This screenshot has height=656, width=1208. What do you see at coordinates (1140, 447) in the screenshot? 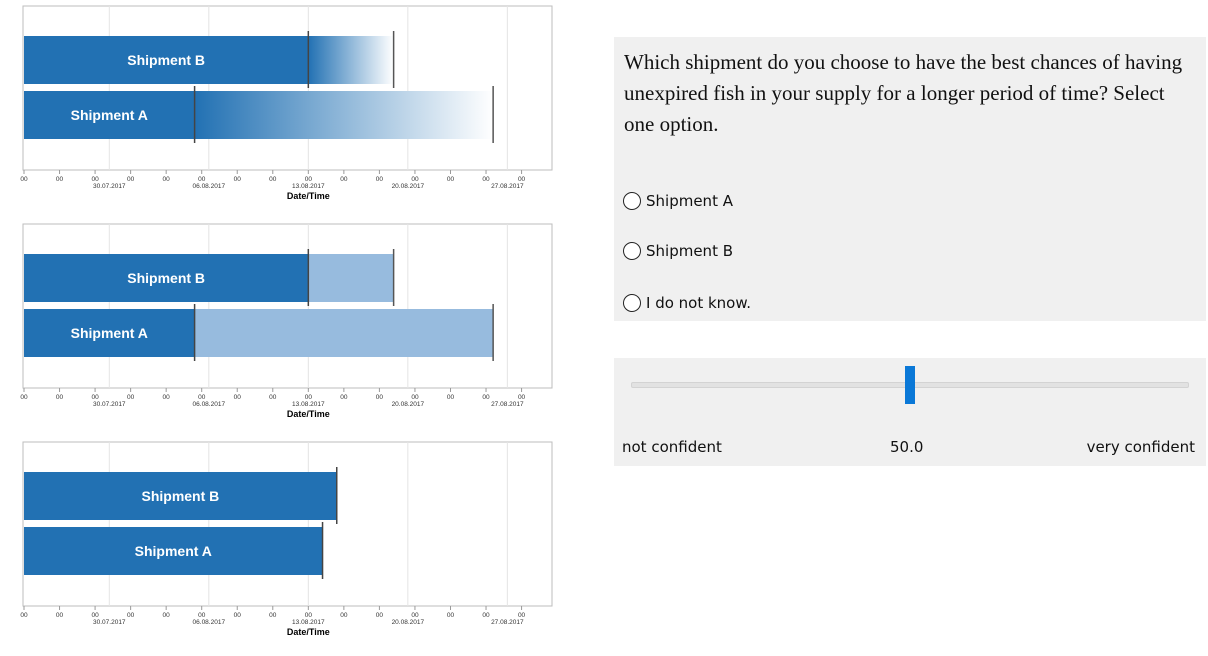
I see `slider-max-label: very confident` at bounding box center [1140, 447].